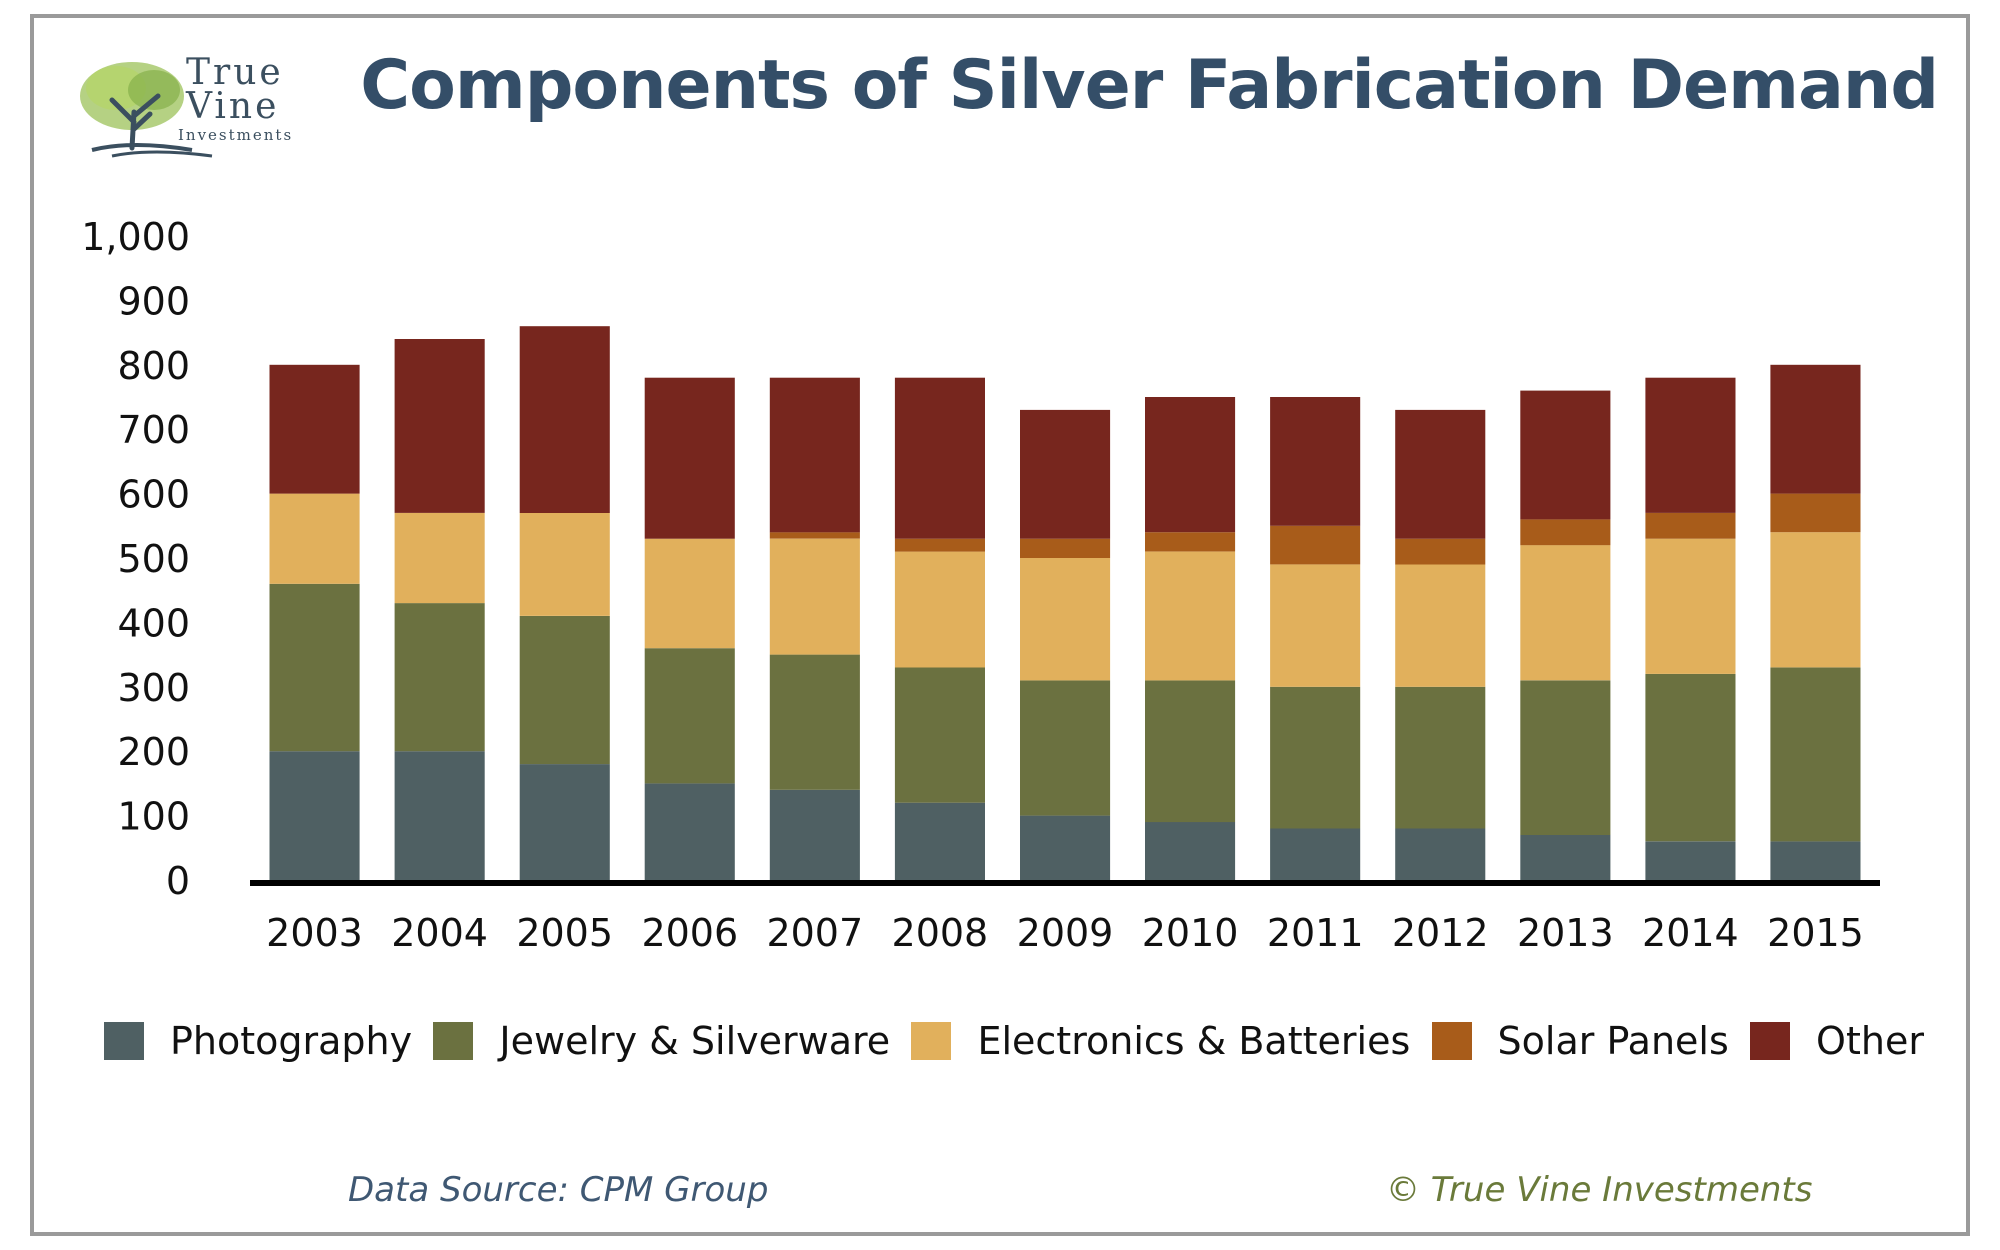 The height and width of the screenshot is (1250, 2000). Describe the element at coordinates (1565, 532) in the screenshot. I see `bar-2013-solar-panels` at that location.